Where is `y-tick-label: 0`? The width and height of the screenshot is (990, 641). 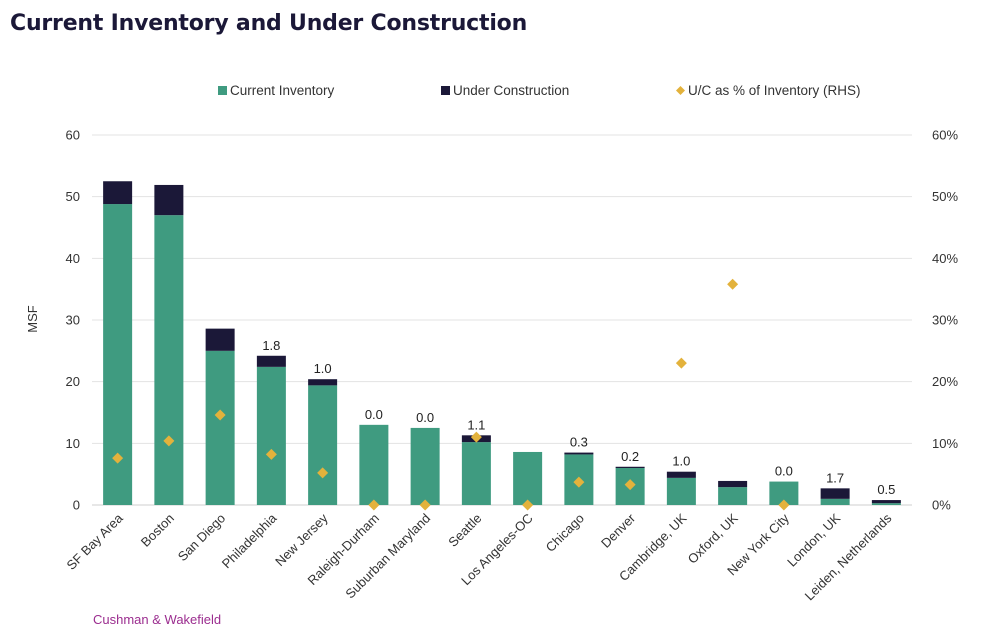
y-tick-label: 0 is located at coordinates (76, 505).